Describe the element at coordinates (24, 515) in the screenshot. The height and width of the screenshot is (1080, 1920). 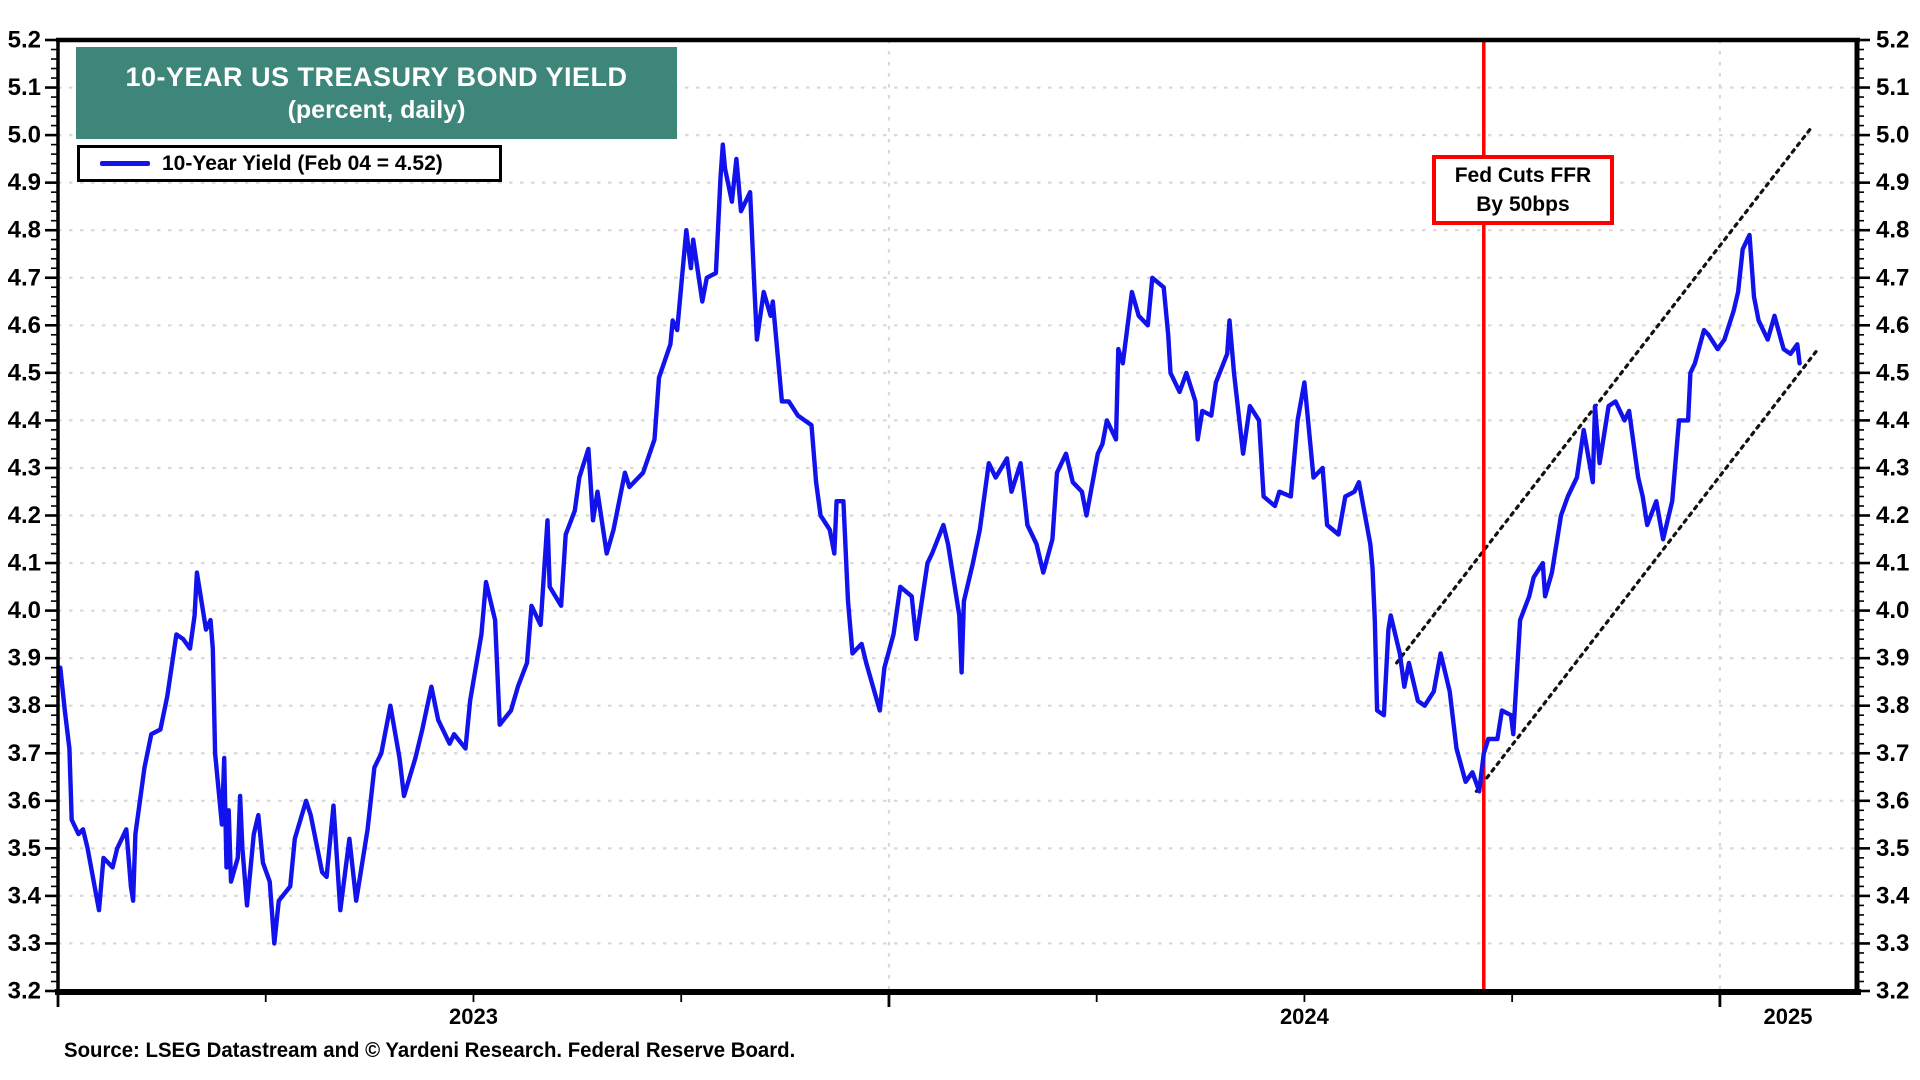
I see `y-axis-tick-label-left: 4.2` at that location.